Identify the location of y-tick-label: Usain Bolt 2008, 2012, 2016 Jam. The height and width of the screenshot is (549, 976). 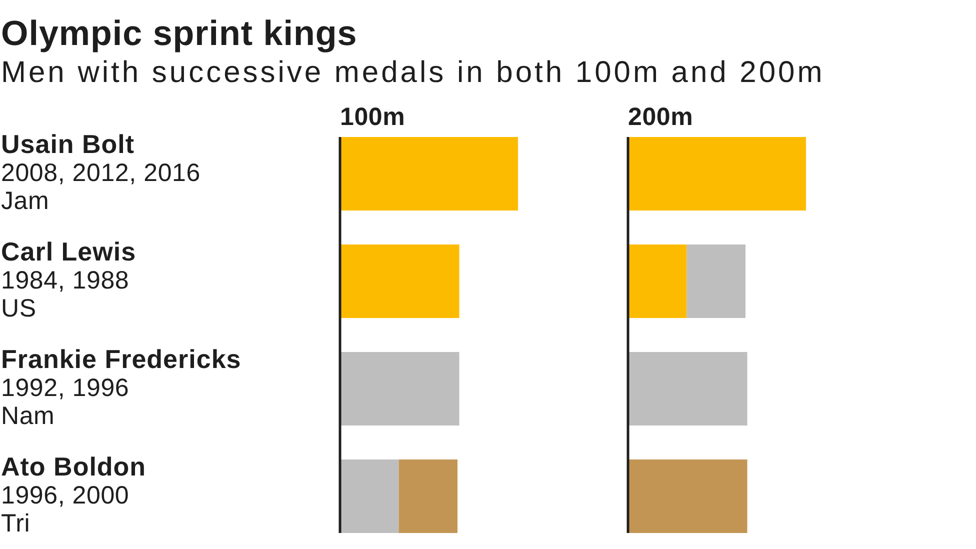
(100, 172).